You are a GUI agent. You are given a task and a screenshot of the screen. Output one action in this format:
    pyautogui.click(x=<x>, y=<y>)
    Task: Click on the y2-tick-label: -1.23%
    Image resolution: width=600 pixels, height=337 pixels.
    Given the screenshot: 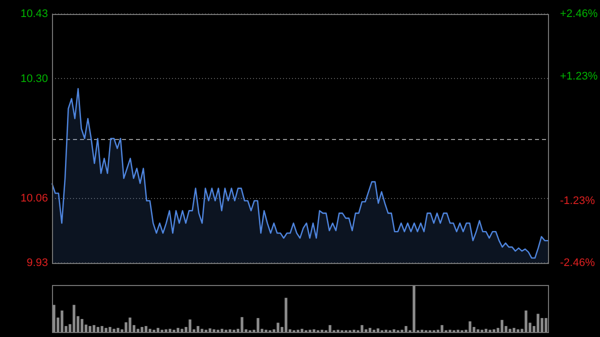 What is the action you would take?
    pyautogui.click(x=578, y=200)
    